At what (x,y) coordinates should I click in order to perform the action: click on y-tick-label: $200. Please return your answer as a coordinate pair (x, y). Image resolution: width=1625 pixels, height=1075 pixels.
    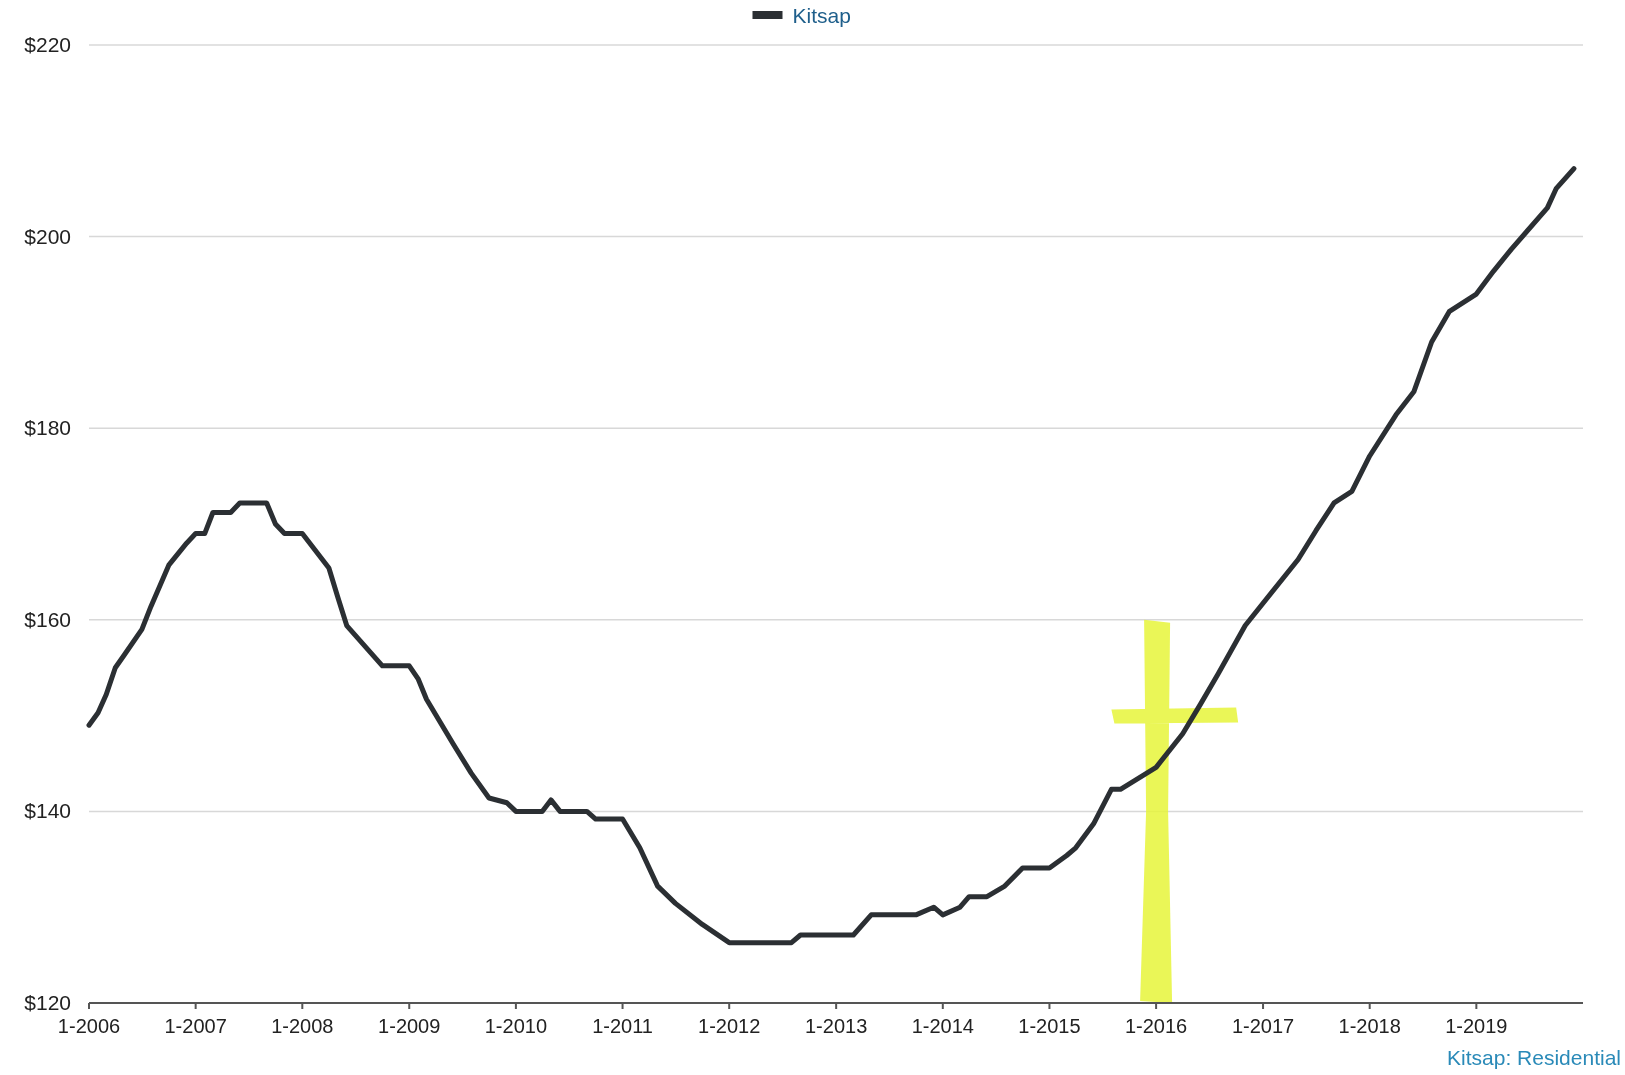
    Looking at the image, I should click on (47, 236).